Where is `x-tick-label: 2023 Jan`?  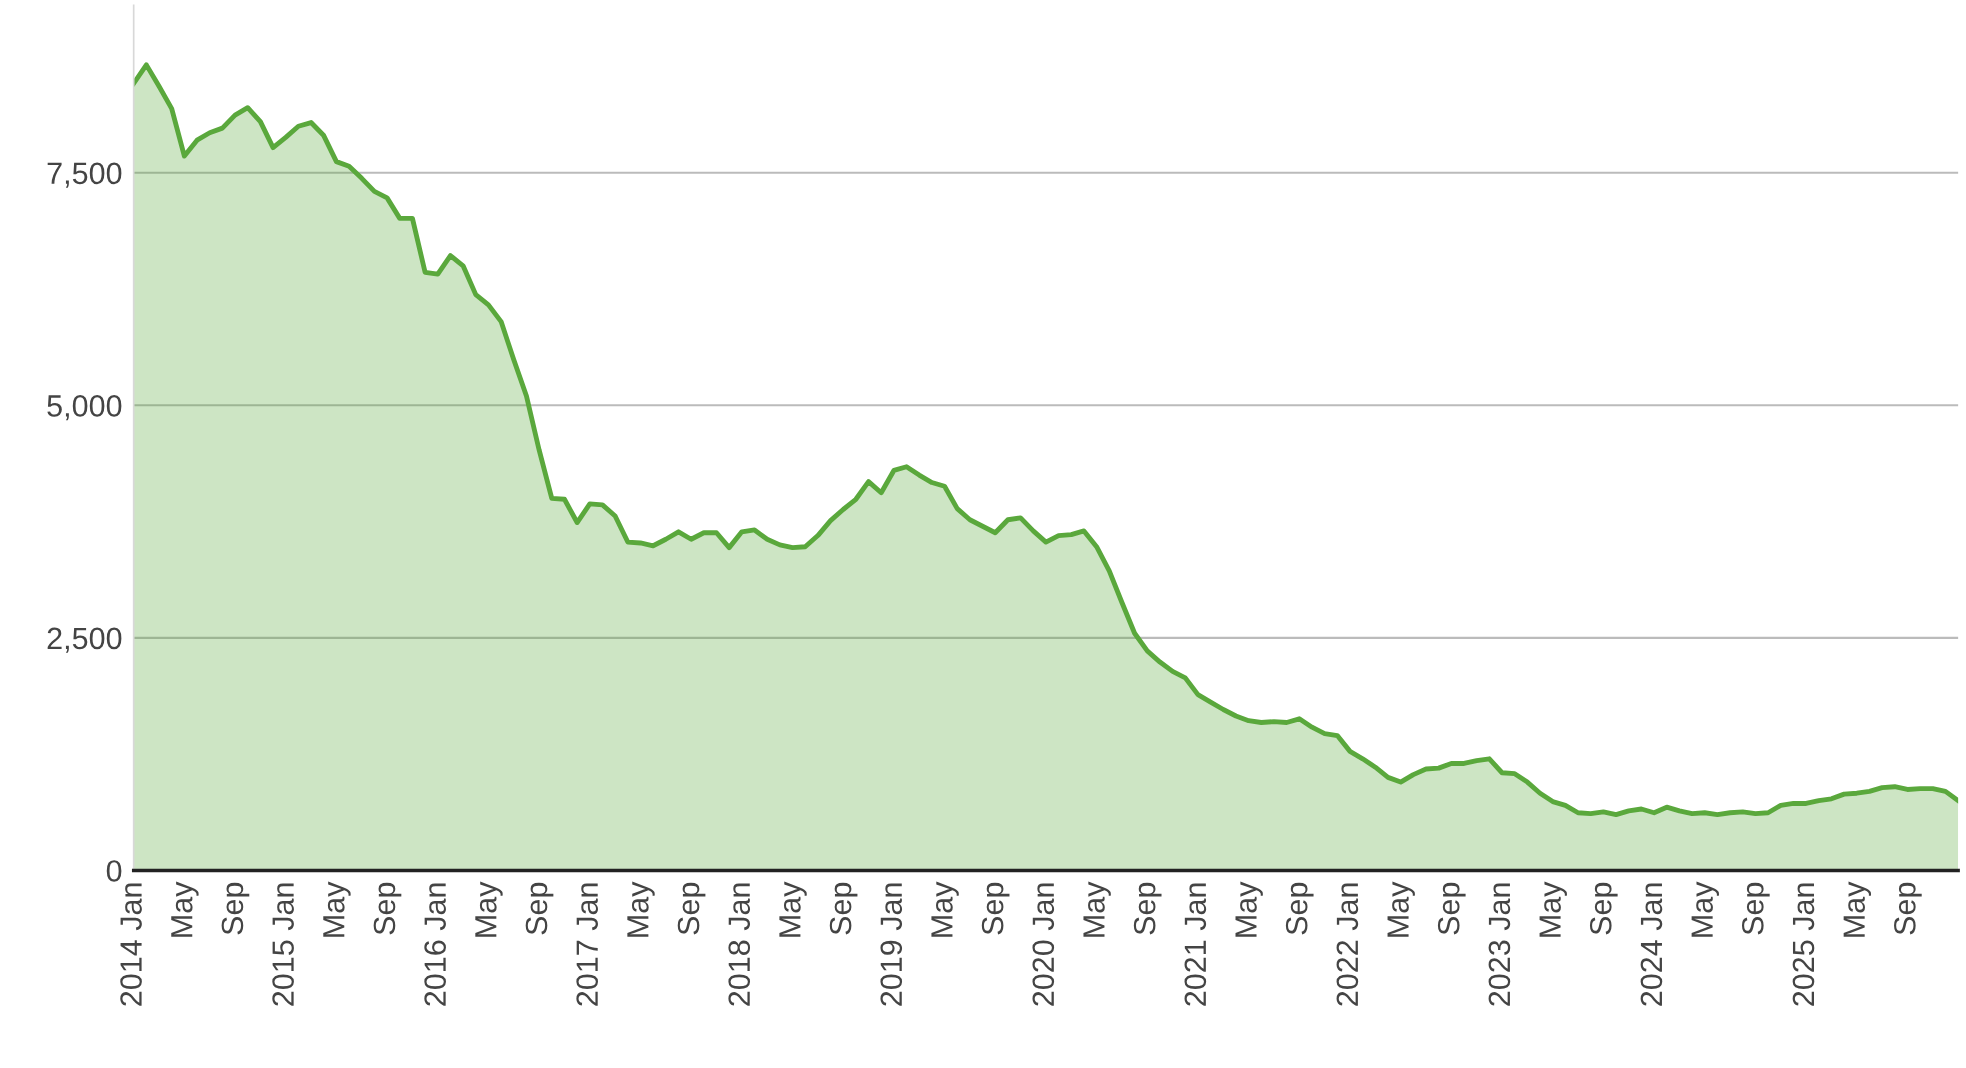
x-tick-label: 2023 Jan is located at coordinates (1499, 944).